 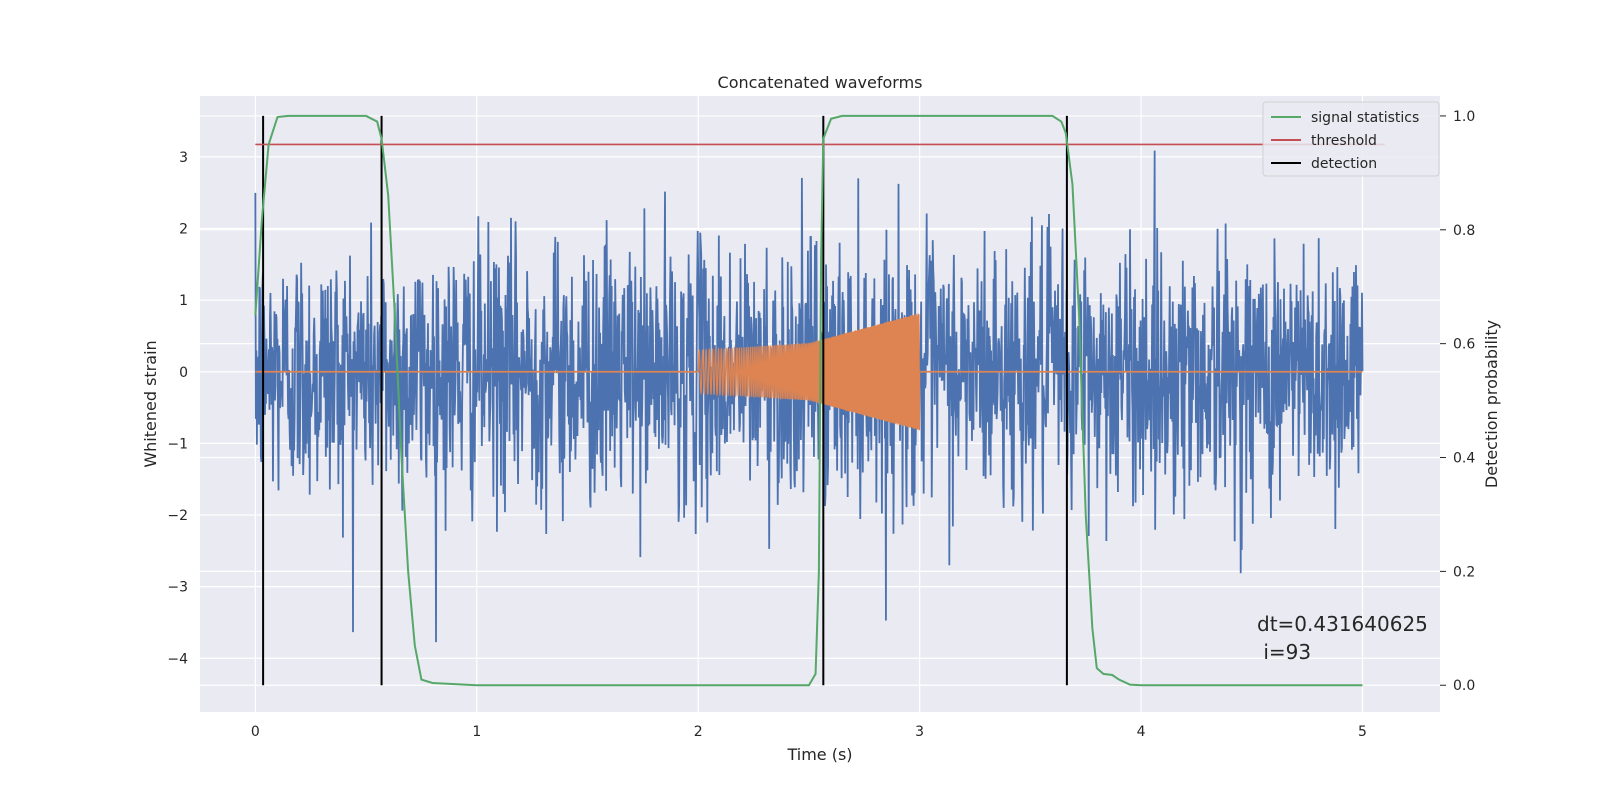 I want to click on y2-tick-label: 0.8, so click(x=1464, y=231).